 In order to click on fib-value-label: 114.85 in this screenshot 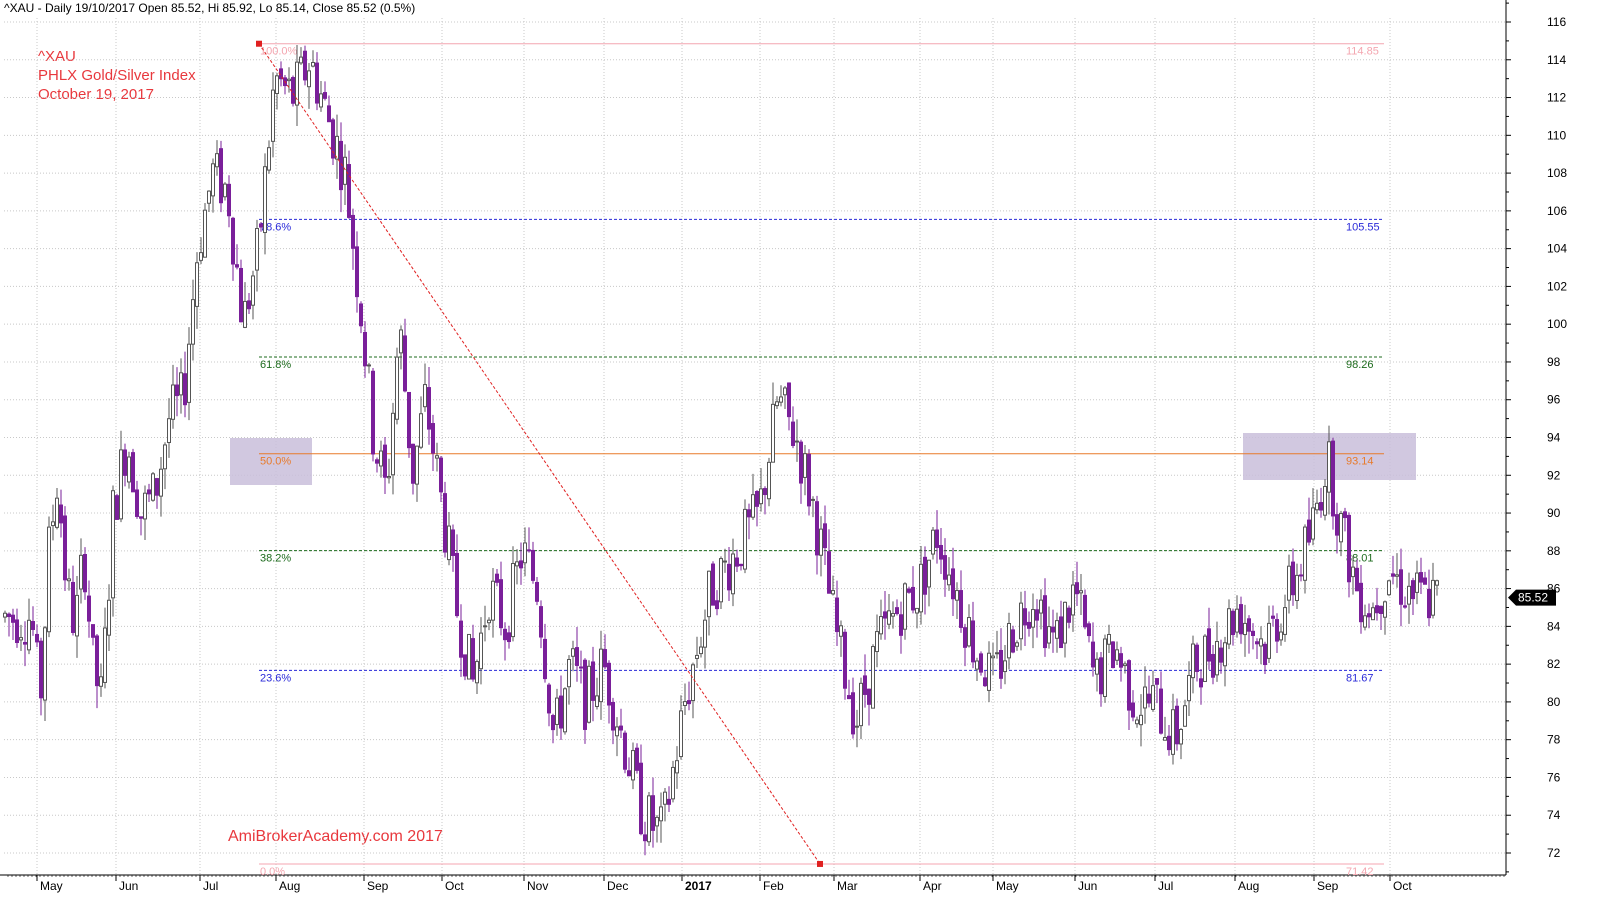, I will do `click(1362, 52)`.